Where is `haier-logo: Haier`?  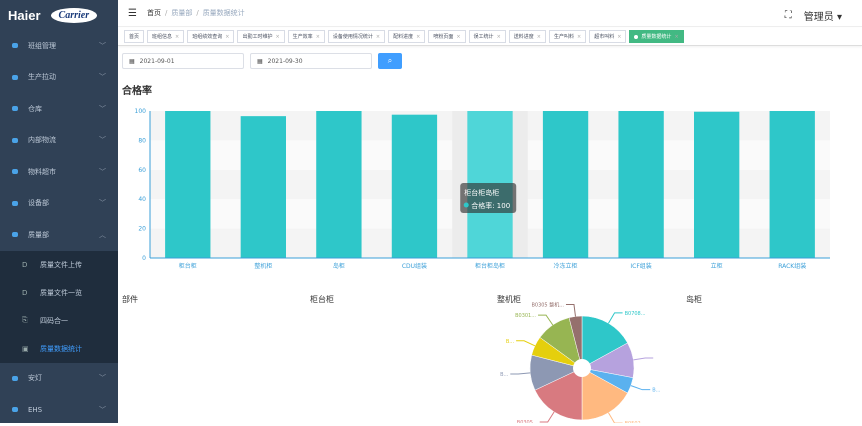
haier-logo: Haier is located at coordinates (24, 15).